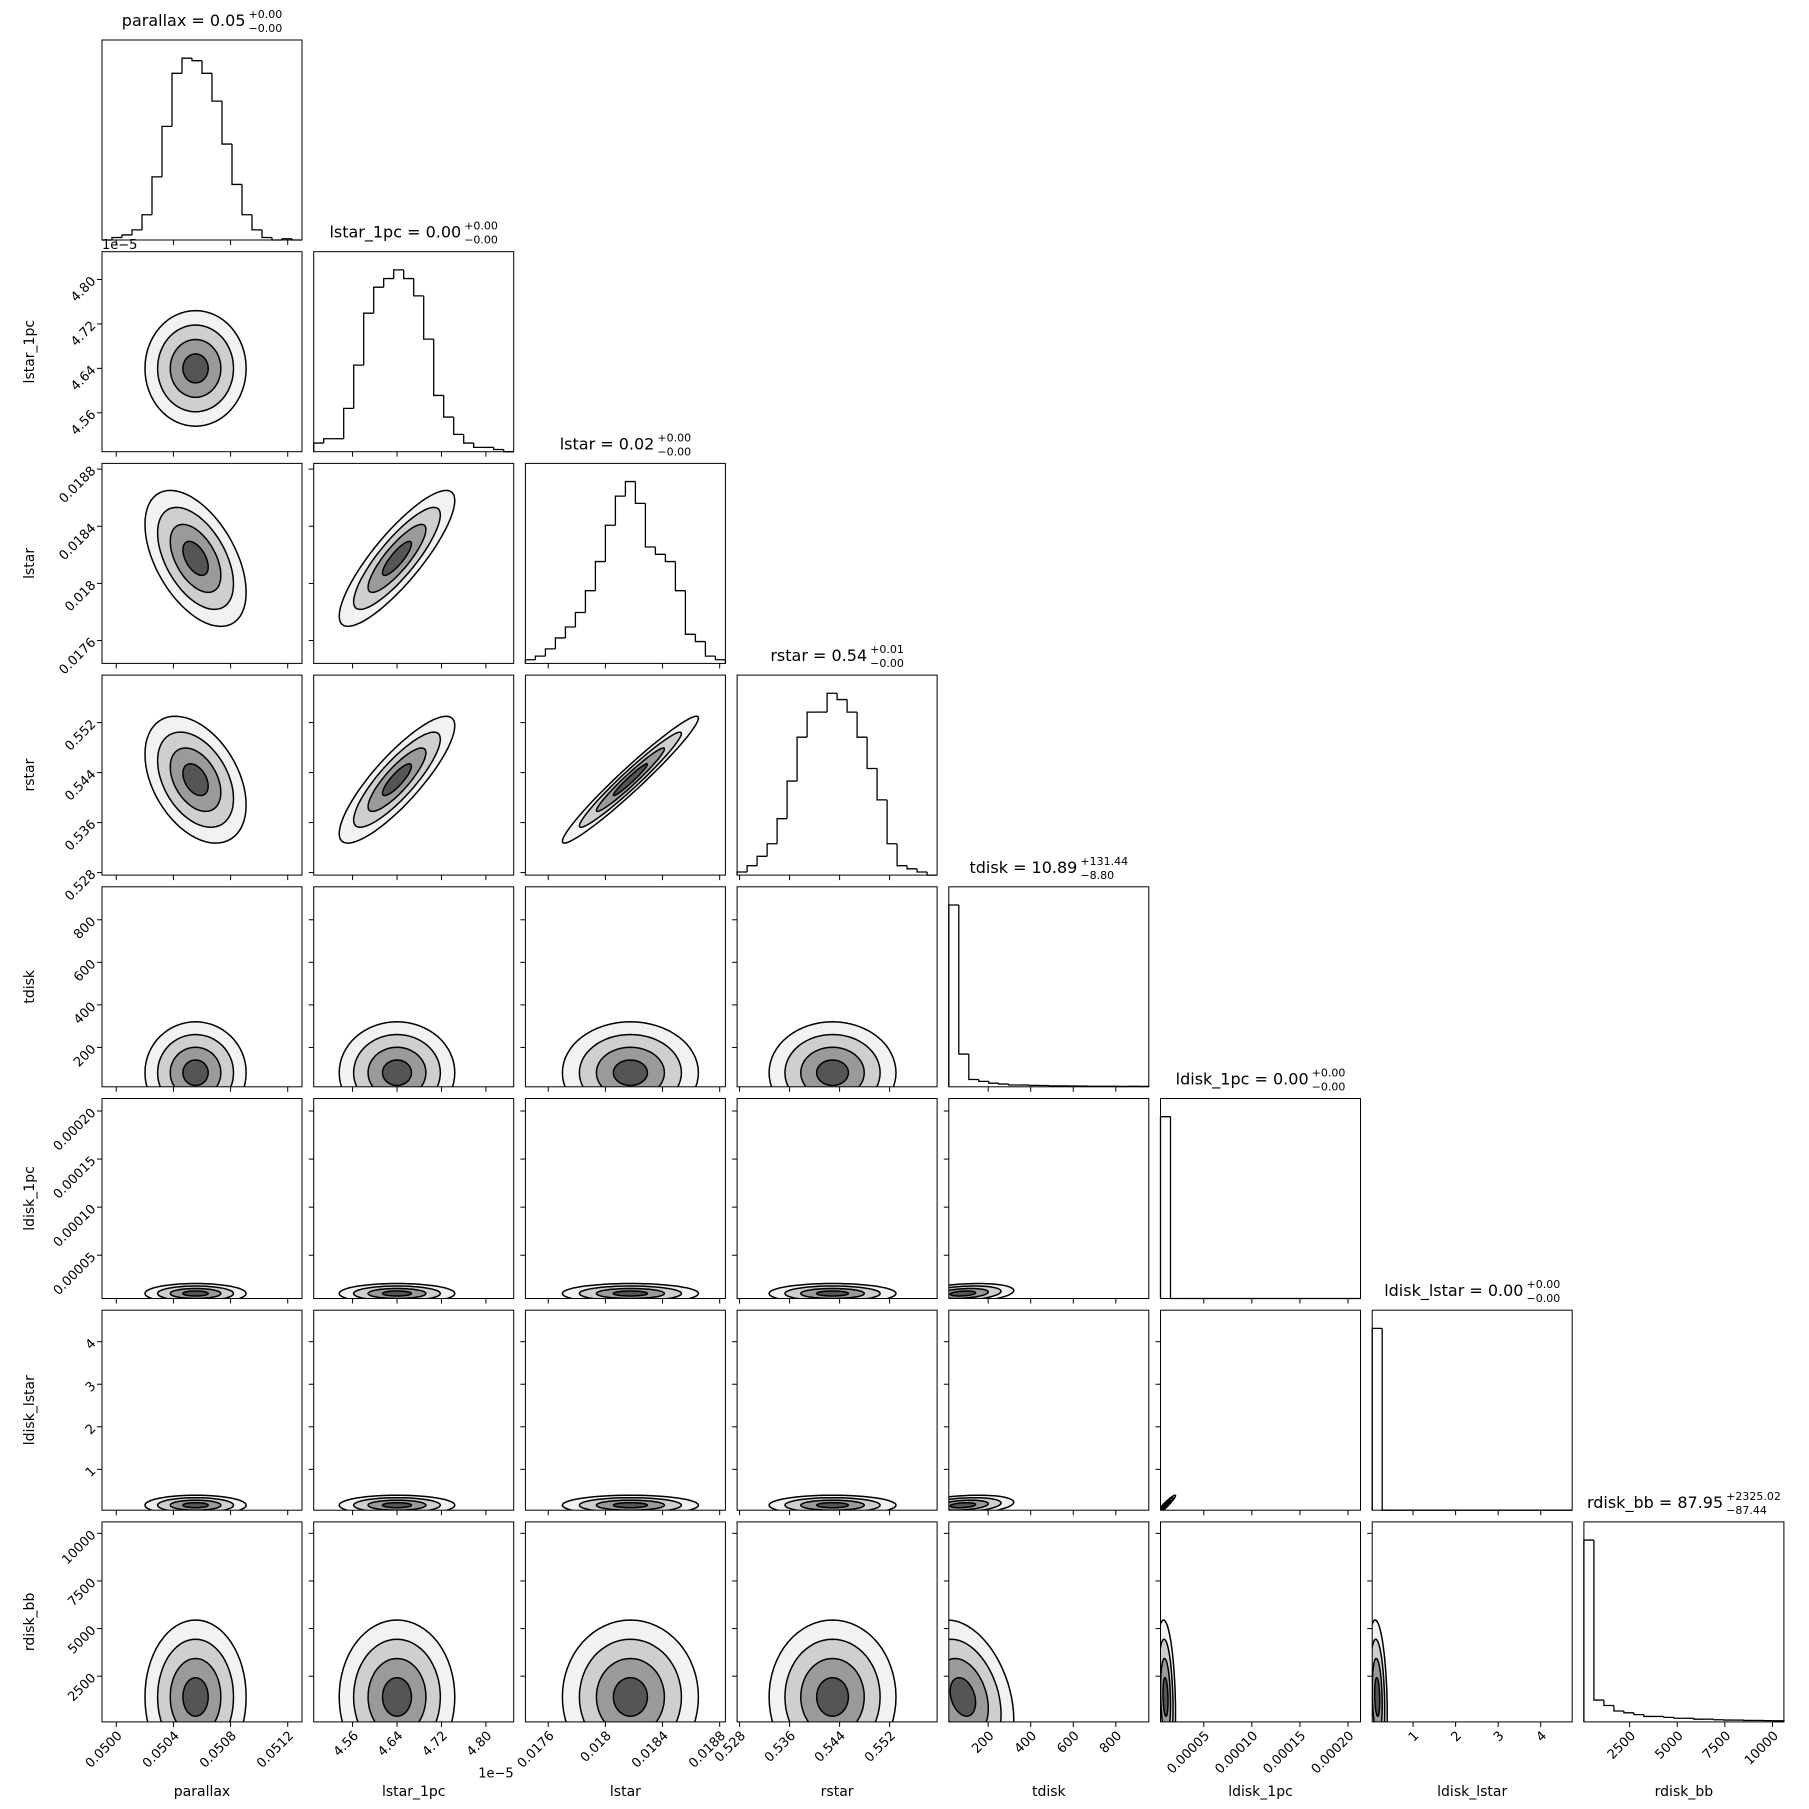 The height and width of the screenshot is (1809, 1809). Describe the element at coordinates (83, 289) in the screenshot. I see `y-tick-label: 4.80` at that location.